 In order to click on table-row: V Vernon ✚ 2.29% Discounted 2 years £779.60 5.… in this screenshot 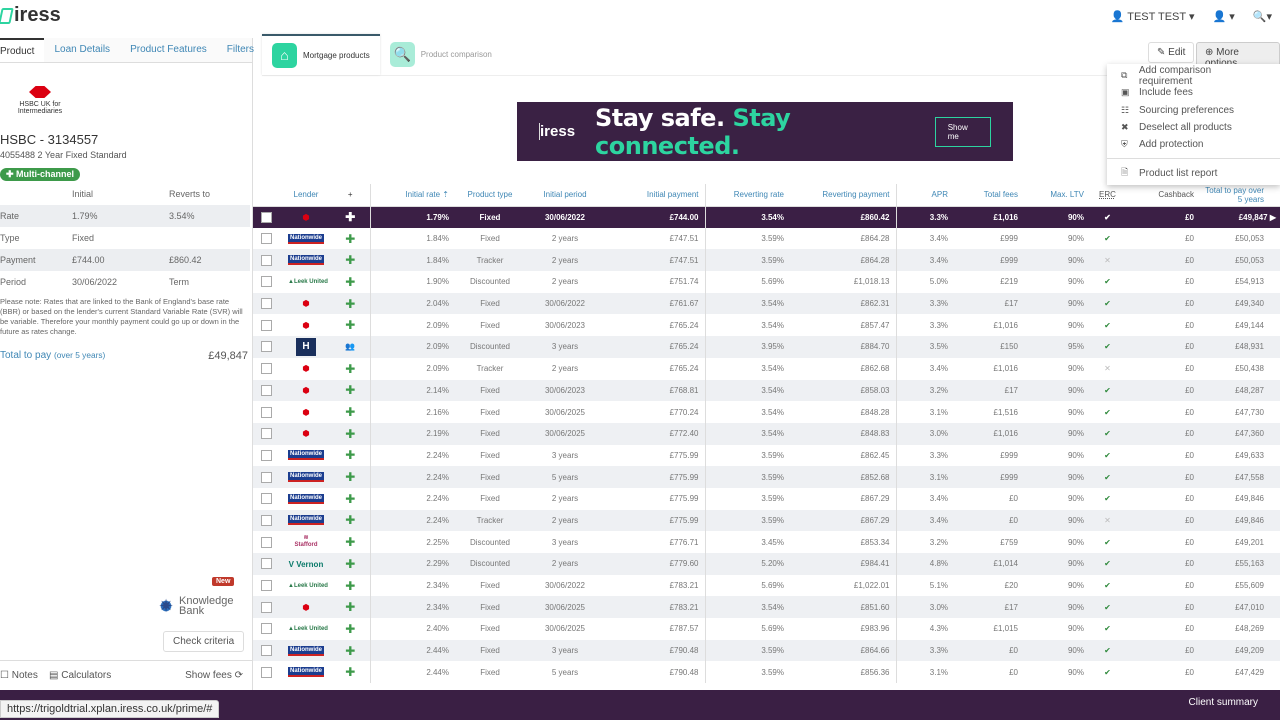, I will do `click(766, 564)`.